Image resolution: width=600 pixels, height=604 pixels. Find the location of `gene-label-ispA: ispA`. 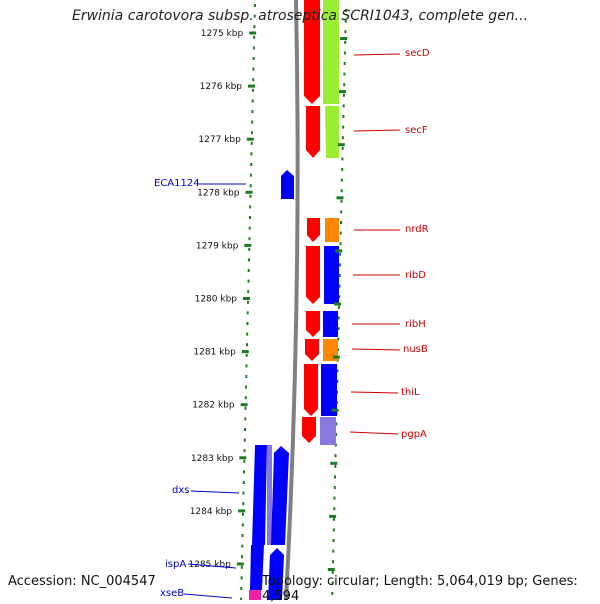

gene-label-ispA: ispA is located at coordinates (175, 564).